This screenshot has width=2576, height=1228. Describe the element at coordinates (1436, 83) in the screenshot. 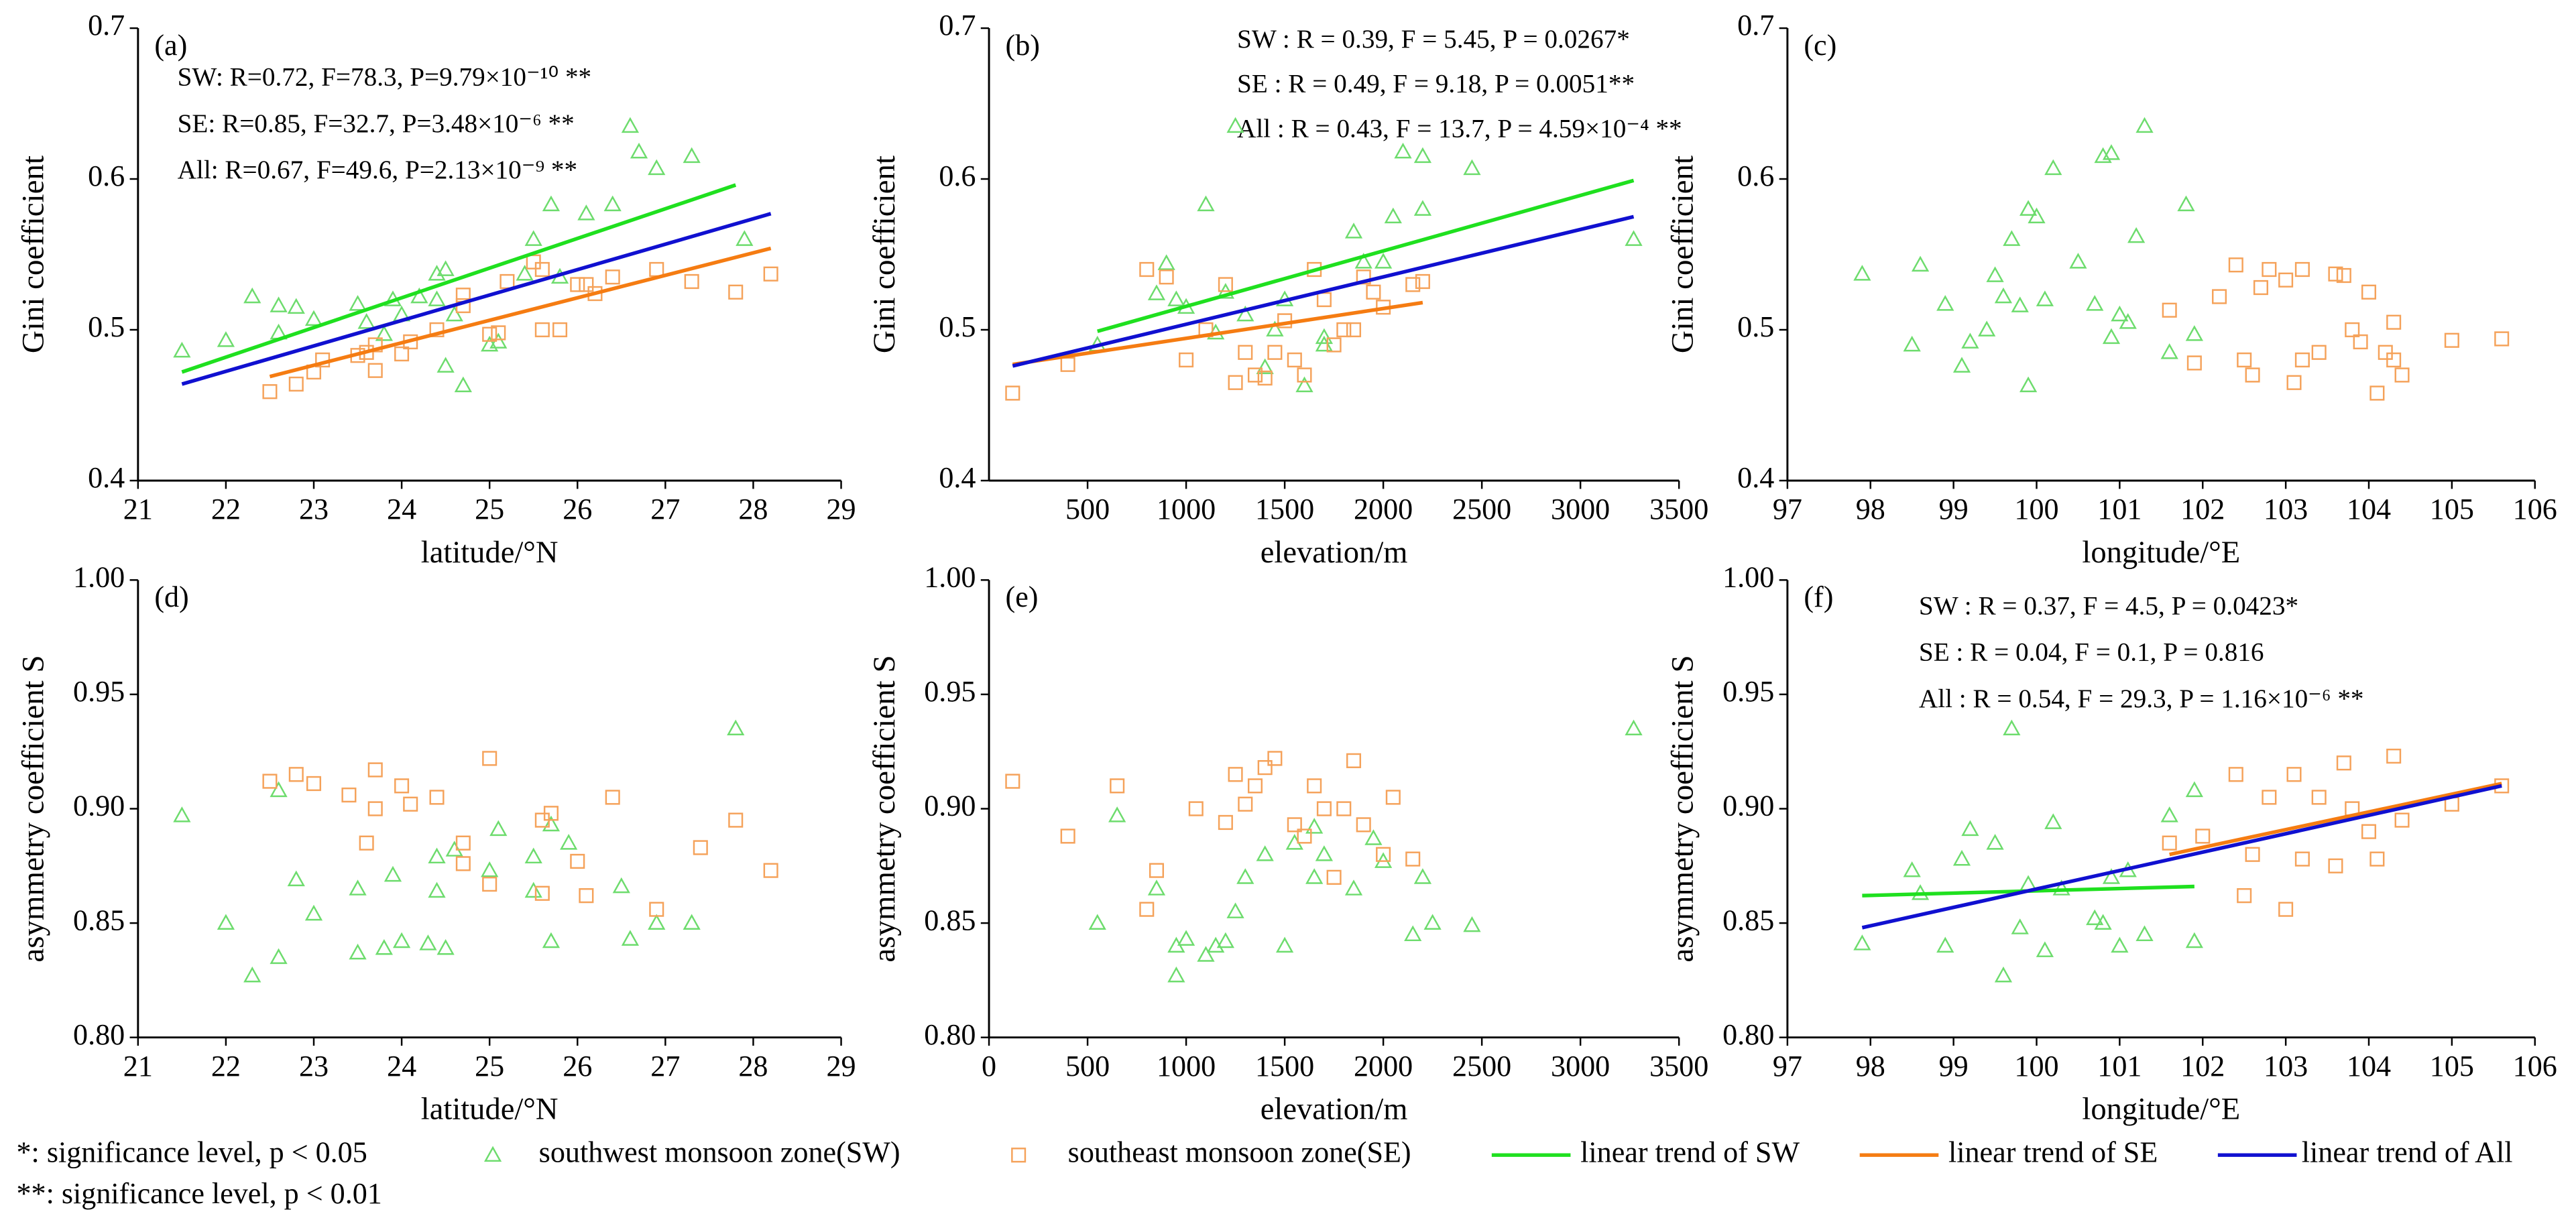

I see `stat-annotation: SE : R = 0.49, F = 9.18, P = 0.0051**` at that location.